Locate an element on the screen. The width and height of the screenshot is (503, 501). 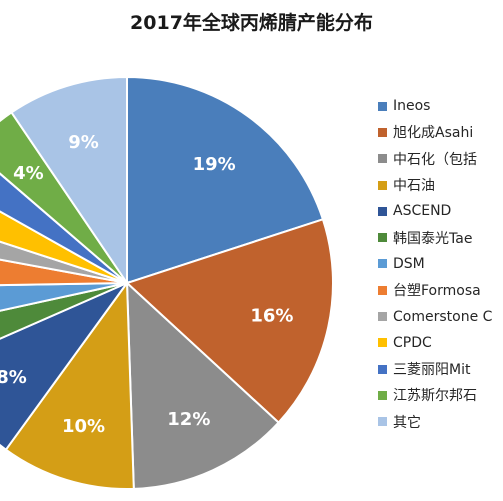
slice-label-3: 10% is located at coordinates (83, 426).